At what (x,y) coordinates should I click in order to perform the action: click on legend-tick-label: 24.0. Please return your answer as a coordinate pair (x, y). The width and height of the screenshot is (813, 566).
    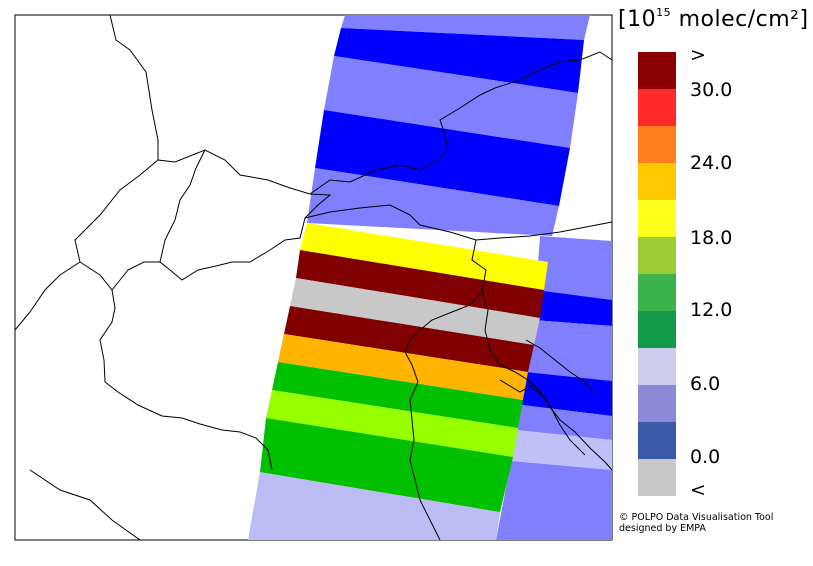
    Looking at the image, I should click on (711, 163).